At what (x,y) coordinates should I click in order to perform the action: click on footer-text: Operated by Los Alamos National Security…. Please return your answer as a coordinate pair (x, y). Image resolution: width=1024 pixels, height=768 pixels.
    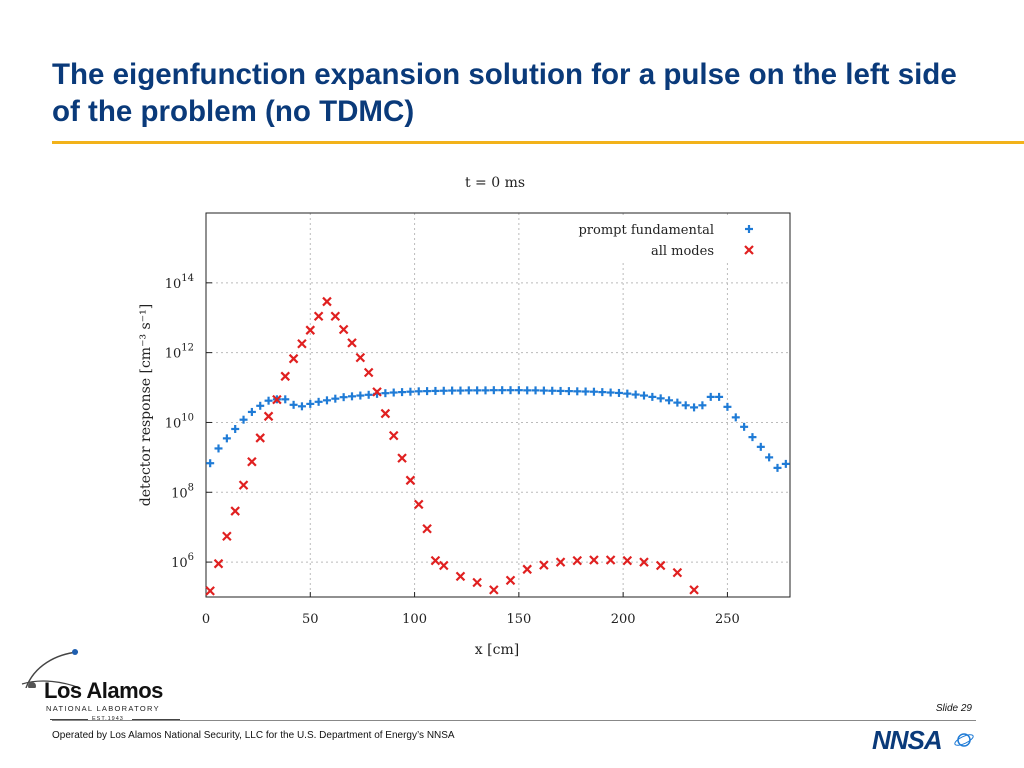
    Looking at the image, I should click on (253, 735).